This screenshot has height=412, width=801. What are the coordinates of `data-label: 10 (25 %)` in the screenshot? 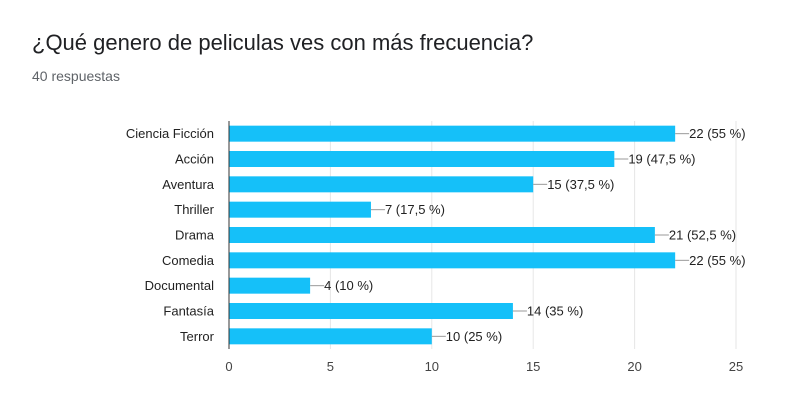 It's located at (474, 336).